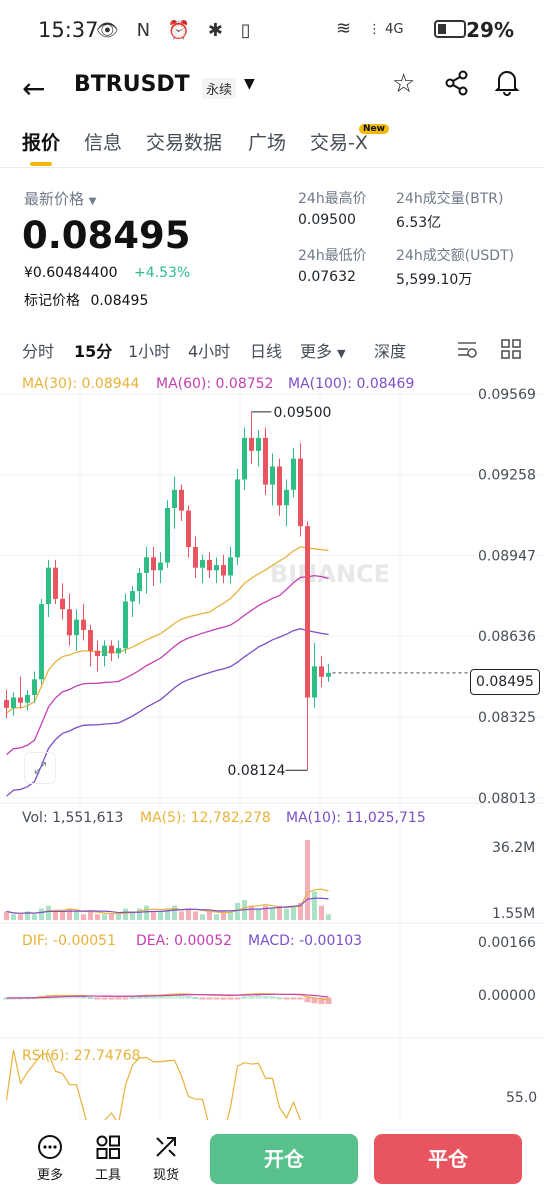 The image size is (544, 1200). What do you see at coordinates (108, 1148) in the screenshot?
I see `tools-icon` at bounding box center [108, 1148].